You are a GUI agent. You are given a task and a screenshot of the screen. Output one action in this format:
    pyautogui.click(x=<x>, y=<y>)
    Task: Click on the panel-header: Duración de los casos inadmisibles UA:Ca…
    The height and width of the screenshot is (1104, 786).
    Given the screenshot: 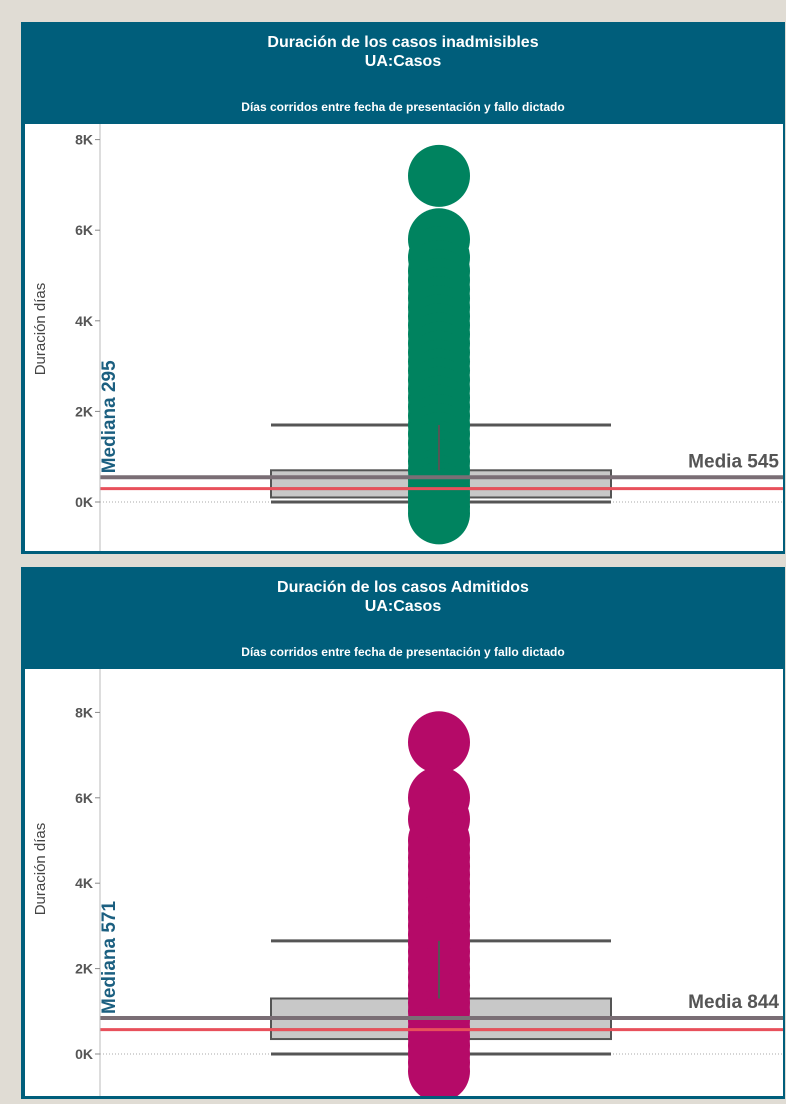 What is the action you would take?
    pyautogui.click(x=403, y=73)
    